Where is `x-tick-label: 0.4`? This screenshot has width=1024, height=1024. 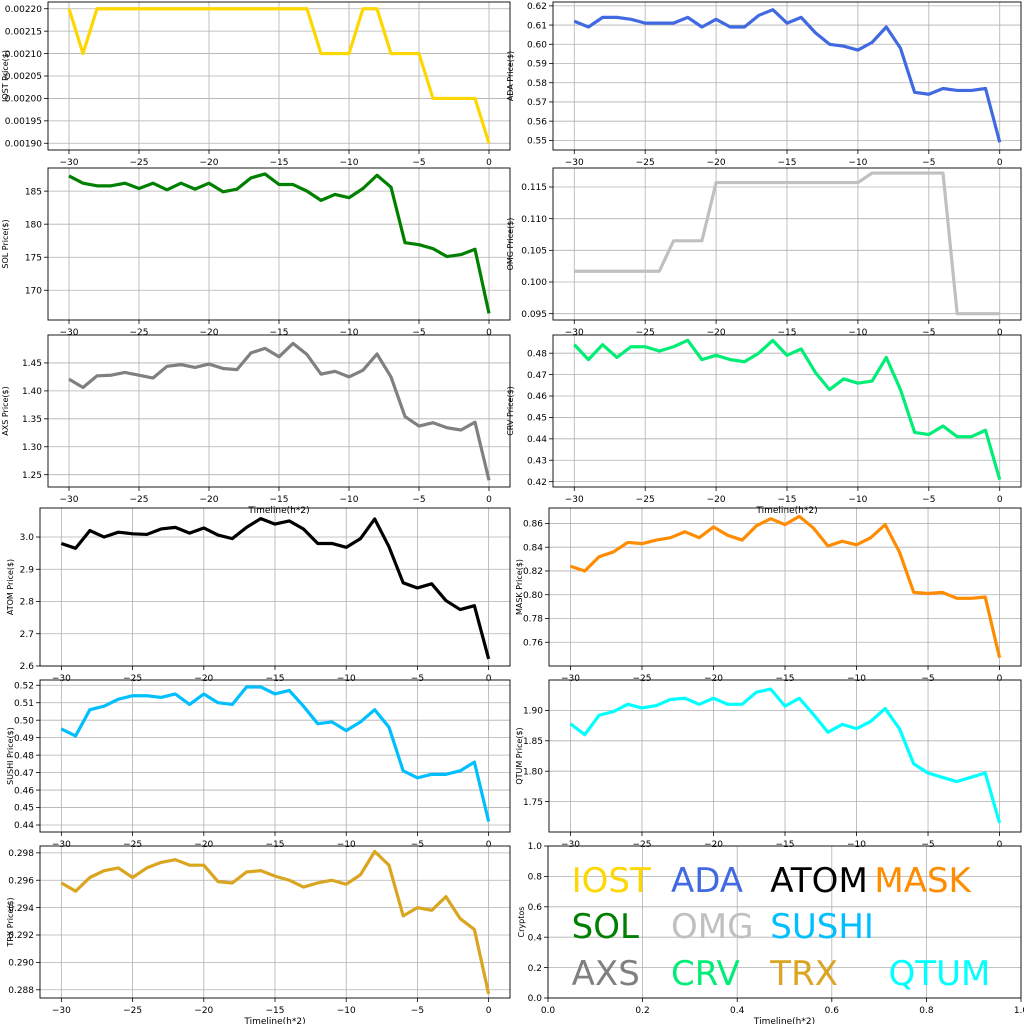 x-tick-label: 0.4 is located at coordinates (737, 1011).